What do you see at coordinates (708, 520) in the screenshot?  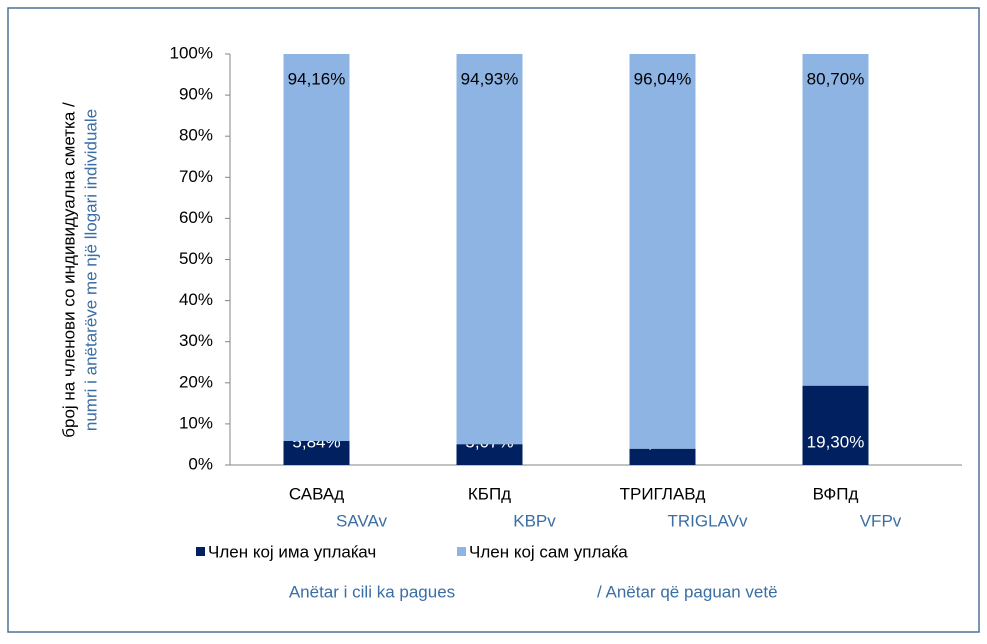 I see `x-tick-label-alt: TRIGLAVv` at bounding box center [708, 520].